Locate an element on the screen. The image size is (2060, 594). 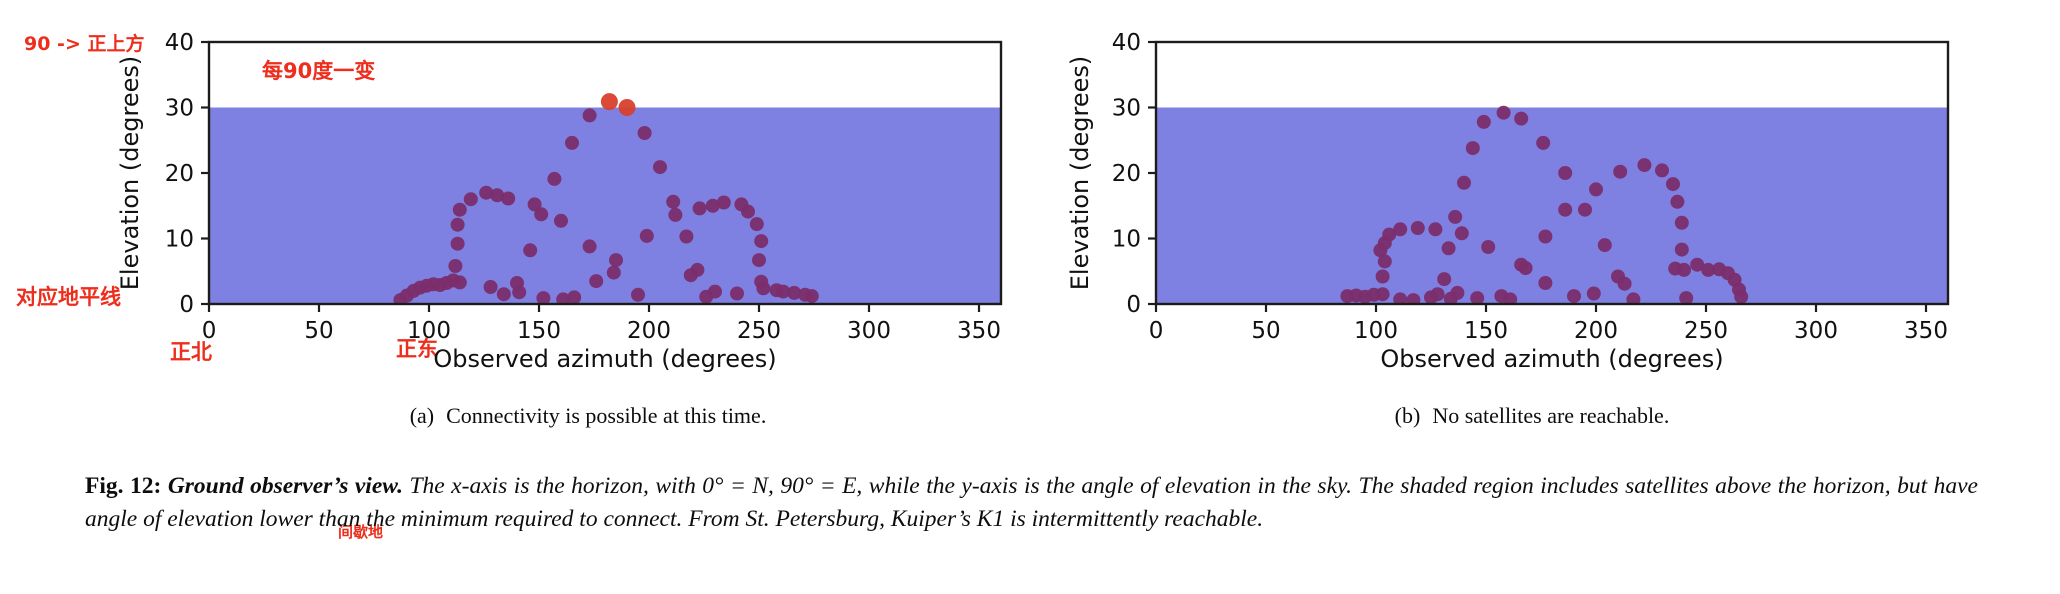
subcaption-b-text: No satellites are reachable. is located at coordinates (1551, 415).